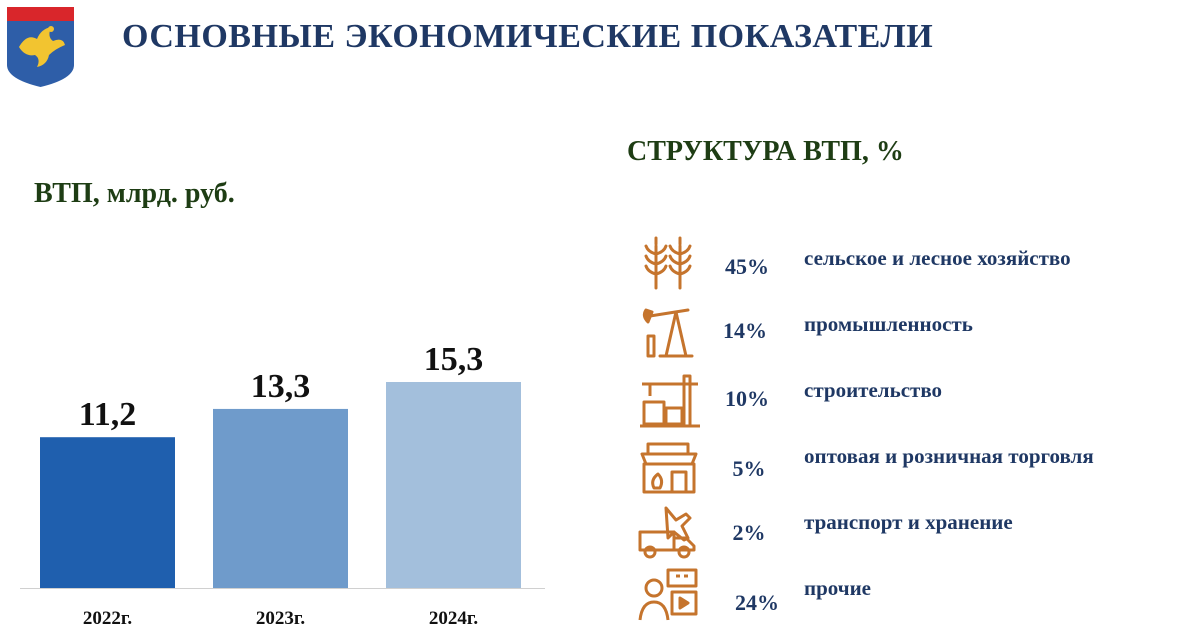  What do you see at coordinates (747, 398) in the screenshot?
I see `structure-percent: 10%` at bounding box center [747, 398].